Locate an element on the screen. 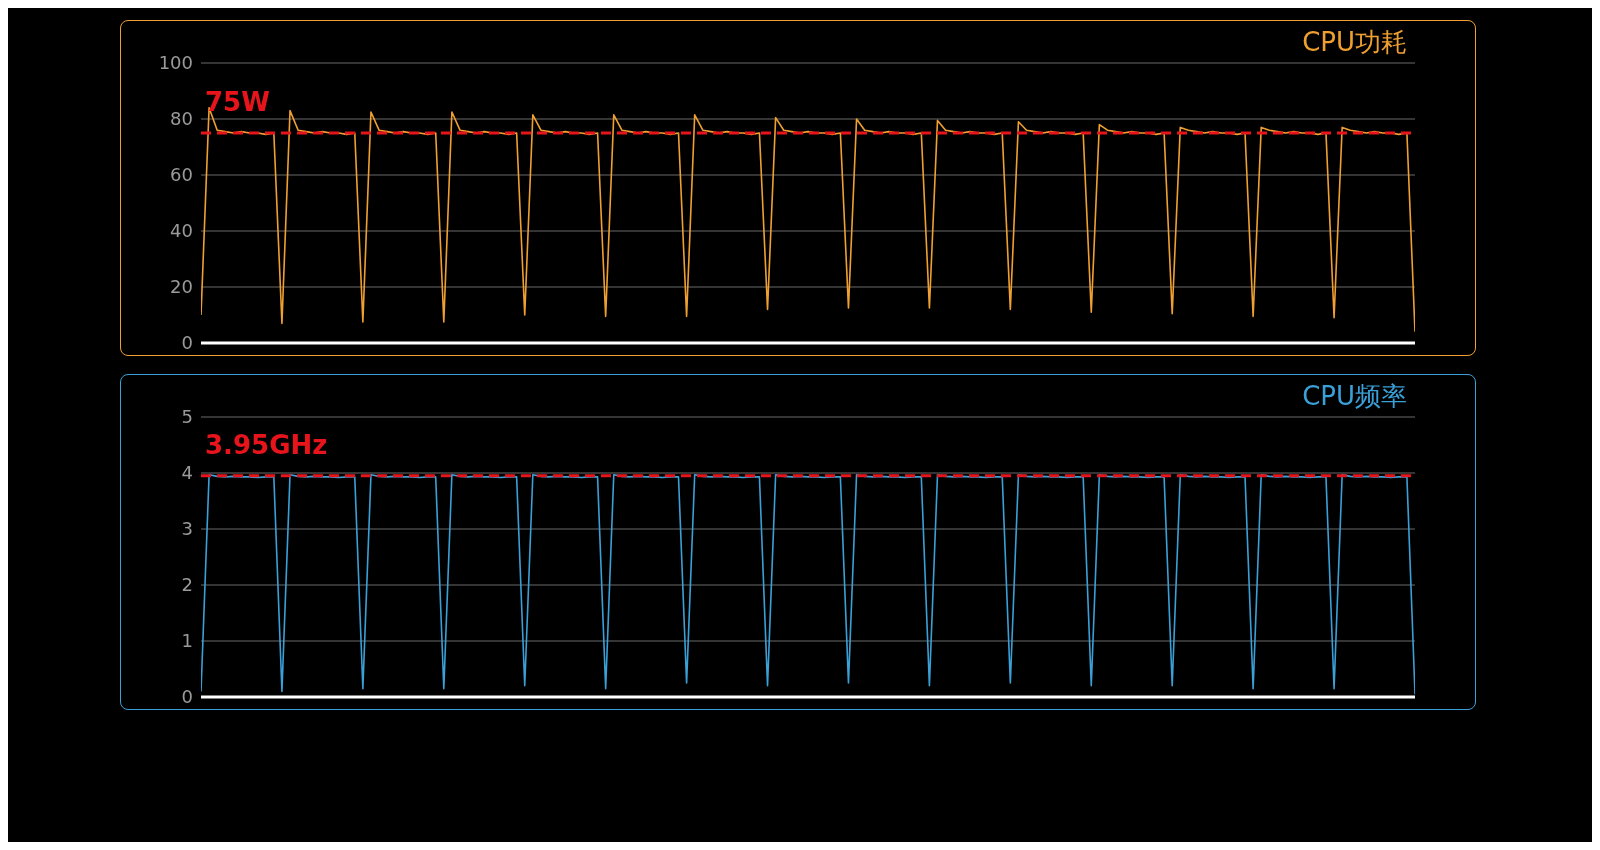 This screenshot has height=850, width=1600. ref-line-label: 75W is located at coordinates (237, 102).